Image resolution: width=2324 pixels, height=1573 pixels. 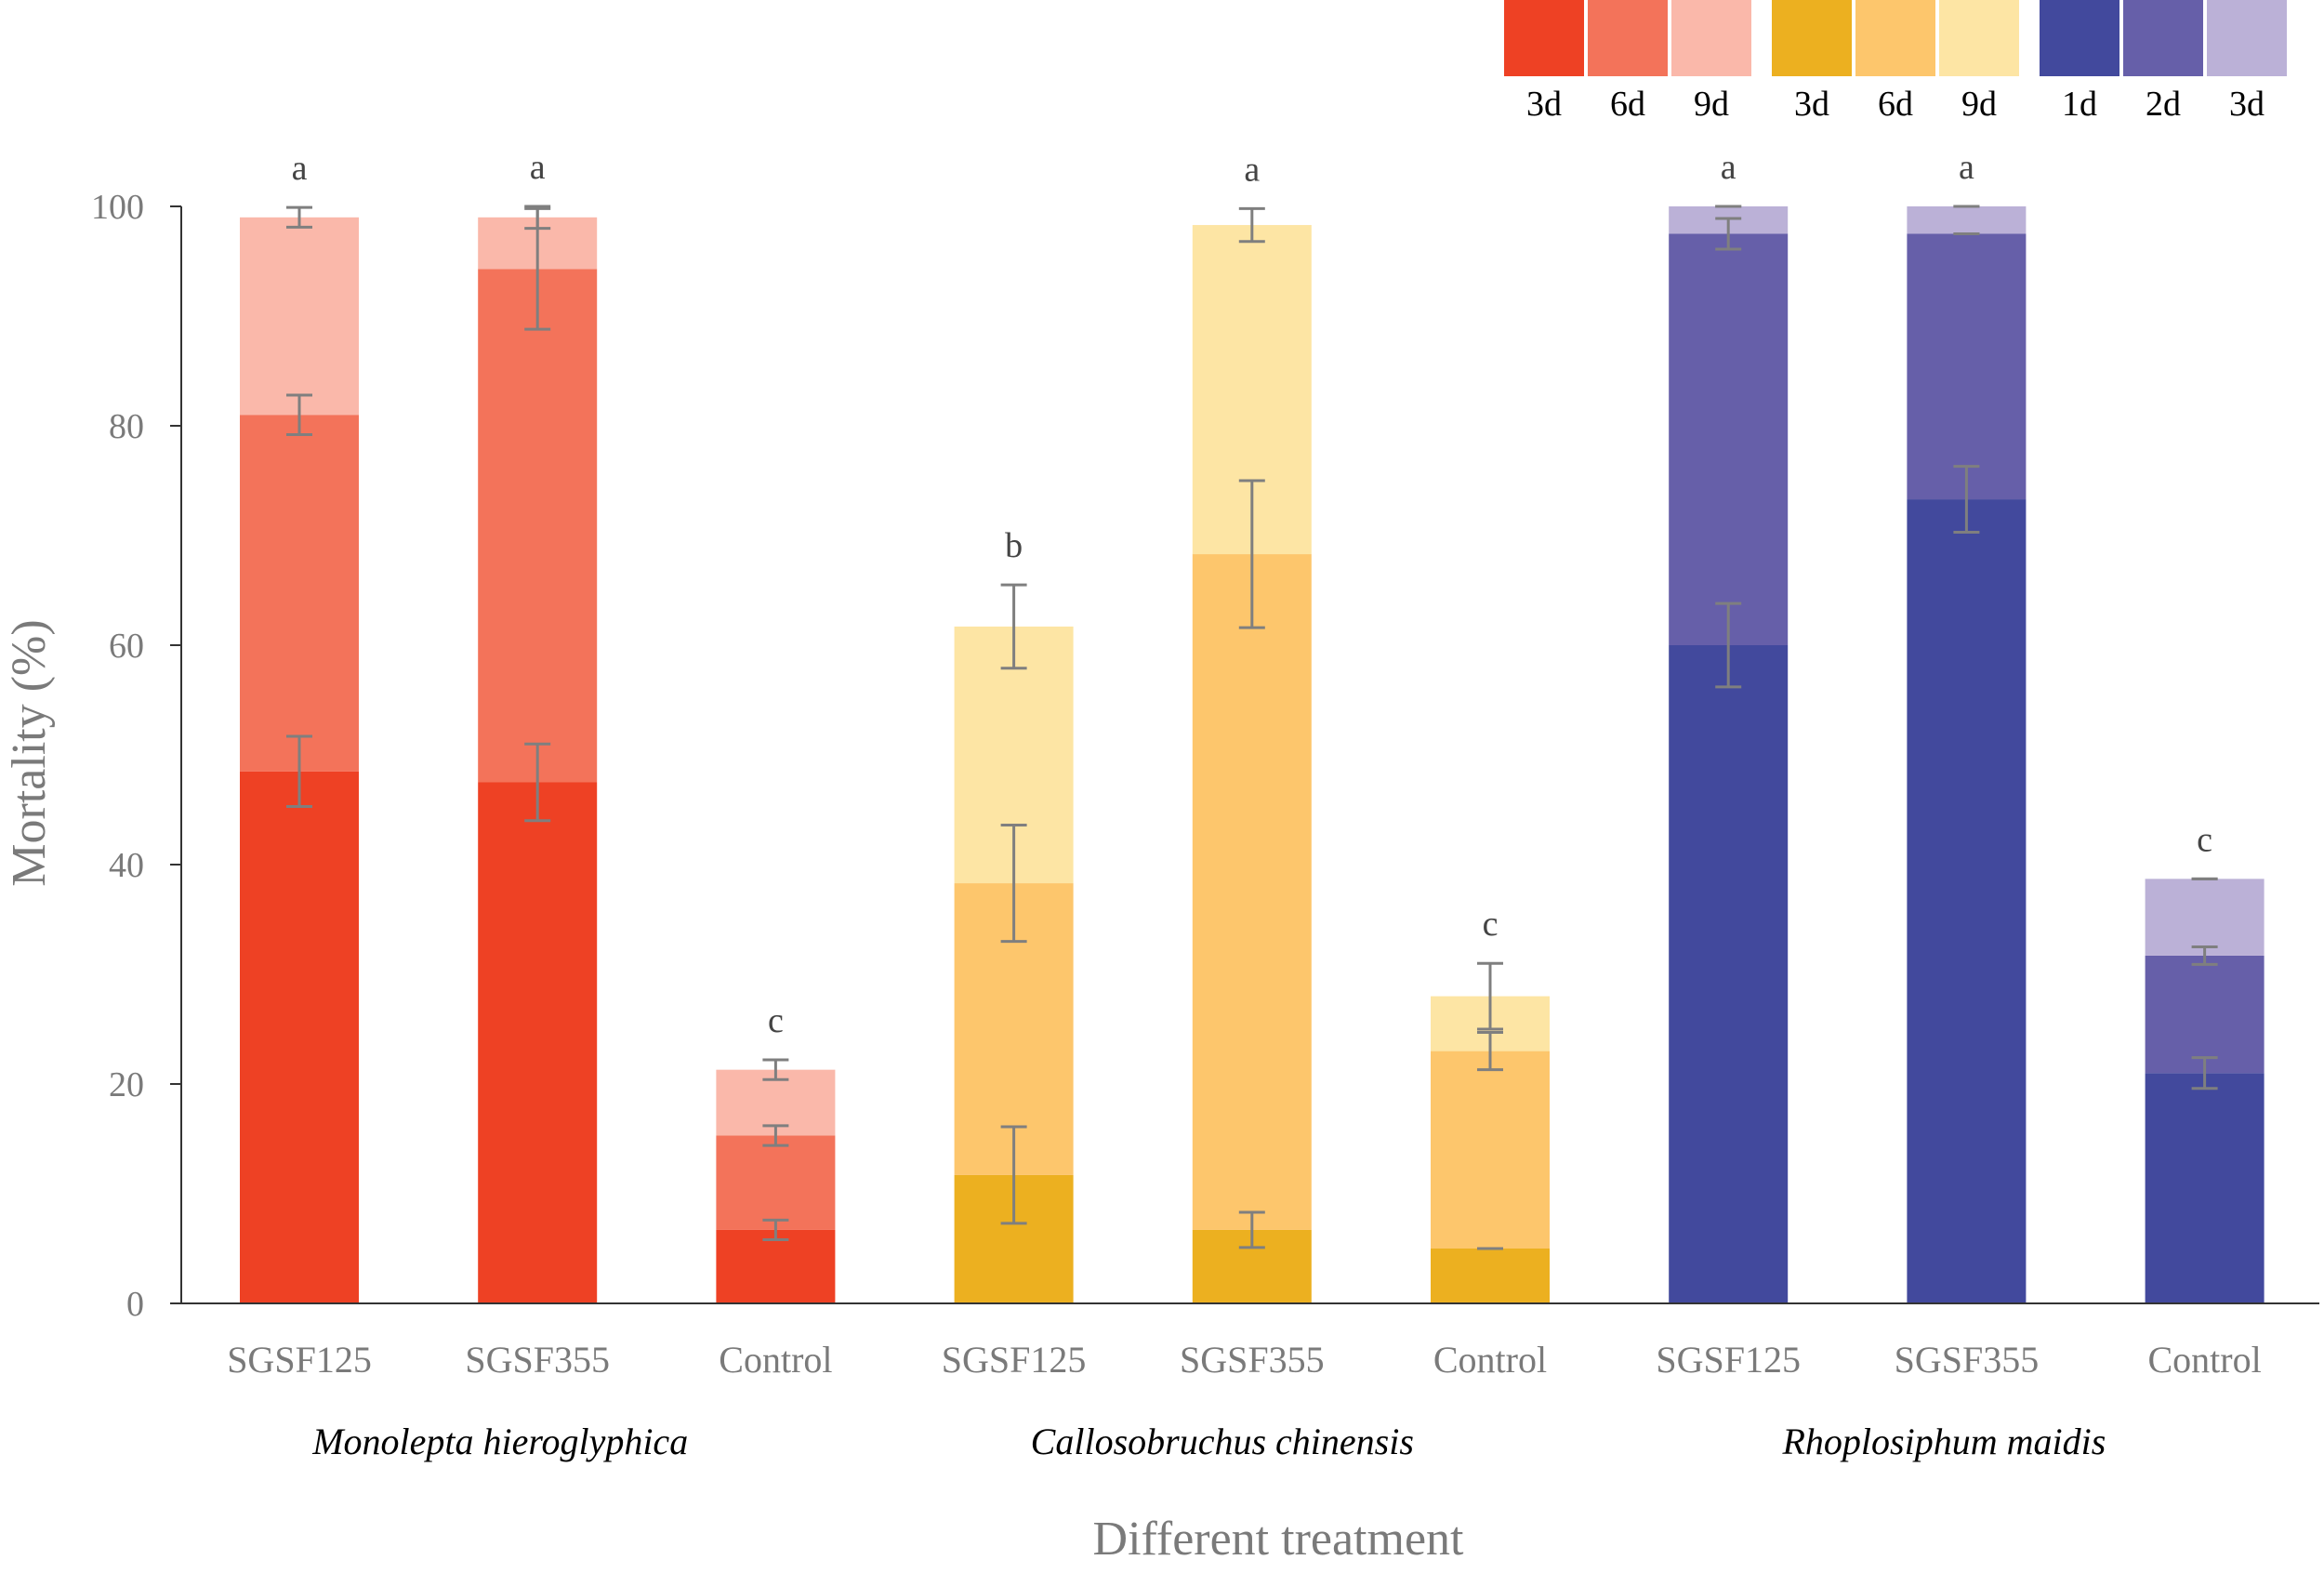 I want to click on significance-letter: b, so click(x=1014, y=546).